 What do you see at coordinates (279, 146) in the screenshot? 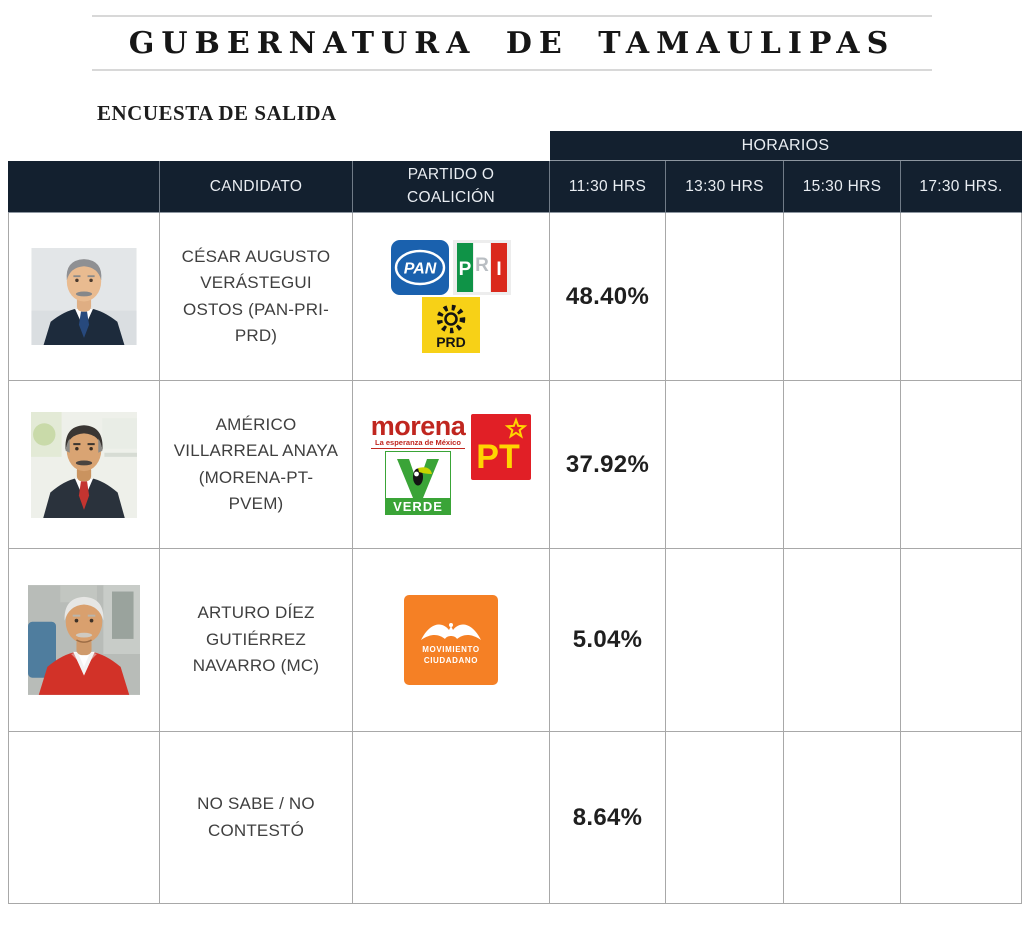
I see `header-spacer` at bounding box center [279, 146].